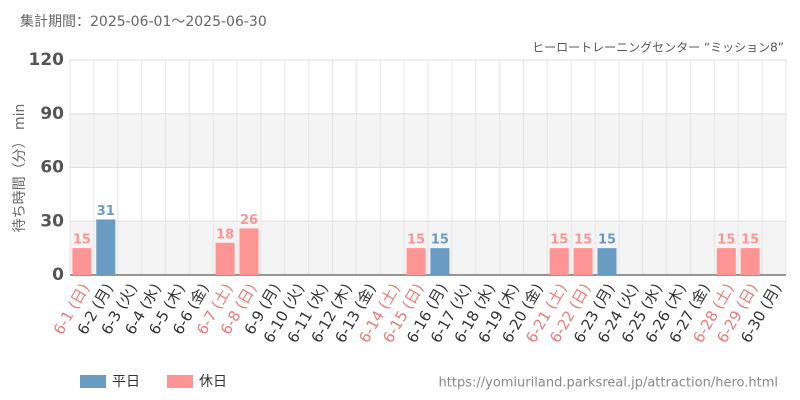 The width and height of the screenshot is (800, 400). Describe the element at coordinates (249, 220) in the screenshot. I see `data-label: 26` at that location.